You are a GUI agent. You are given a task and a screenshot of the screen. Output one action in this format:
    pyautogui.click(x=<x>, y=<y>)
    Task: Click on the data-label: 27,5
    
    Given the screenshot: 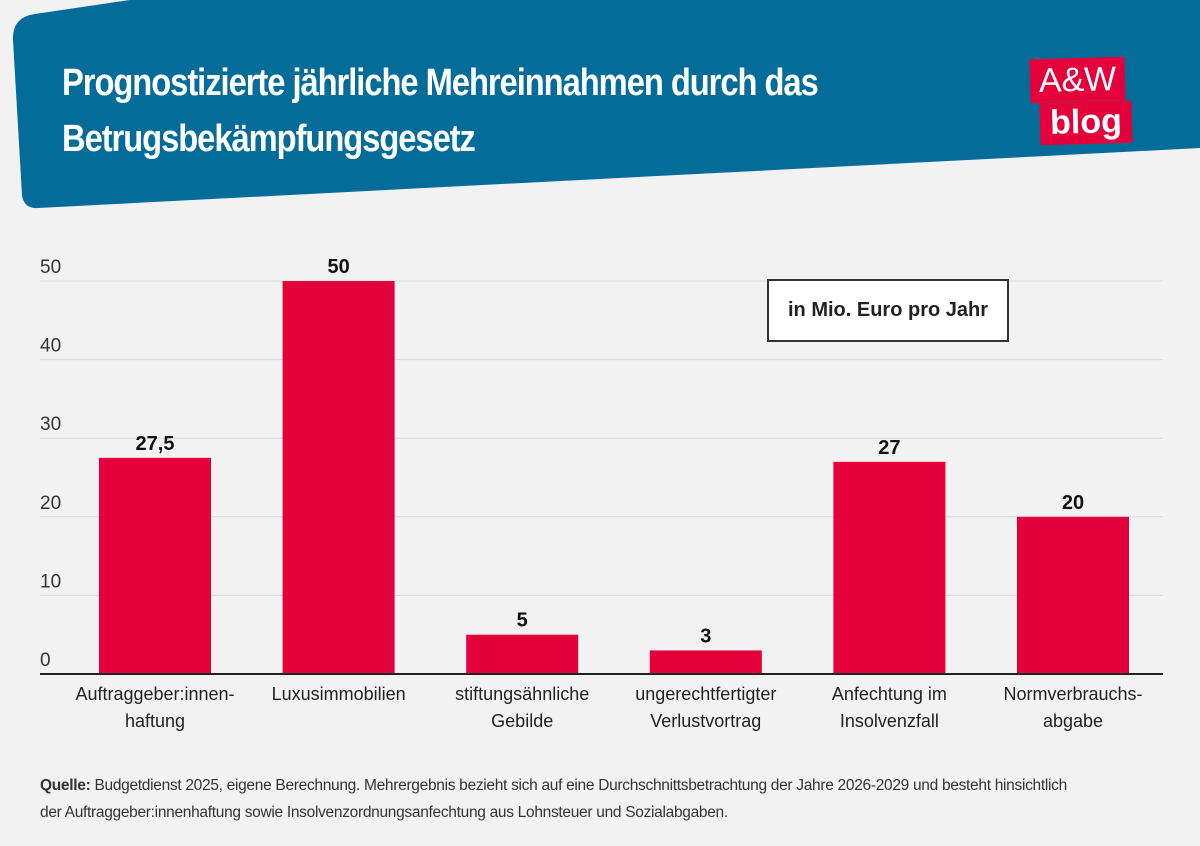 What is the action you would take?
    pyautogui.click(x=155, y=444)
    